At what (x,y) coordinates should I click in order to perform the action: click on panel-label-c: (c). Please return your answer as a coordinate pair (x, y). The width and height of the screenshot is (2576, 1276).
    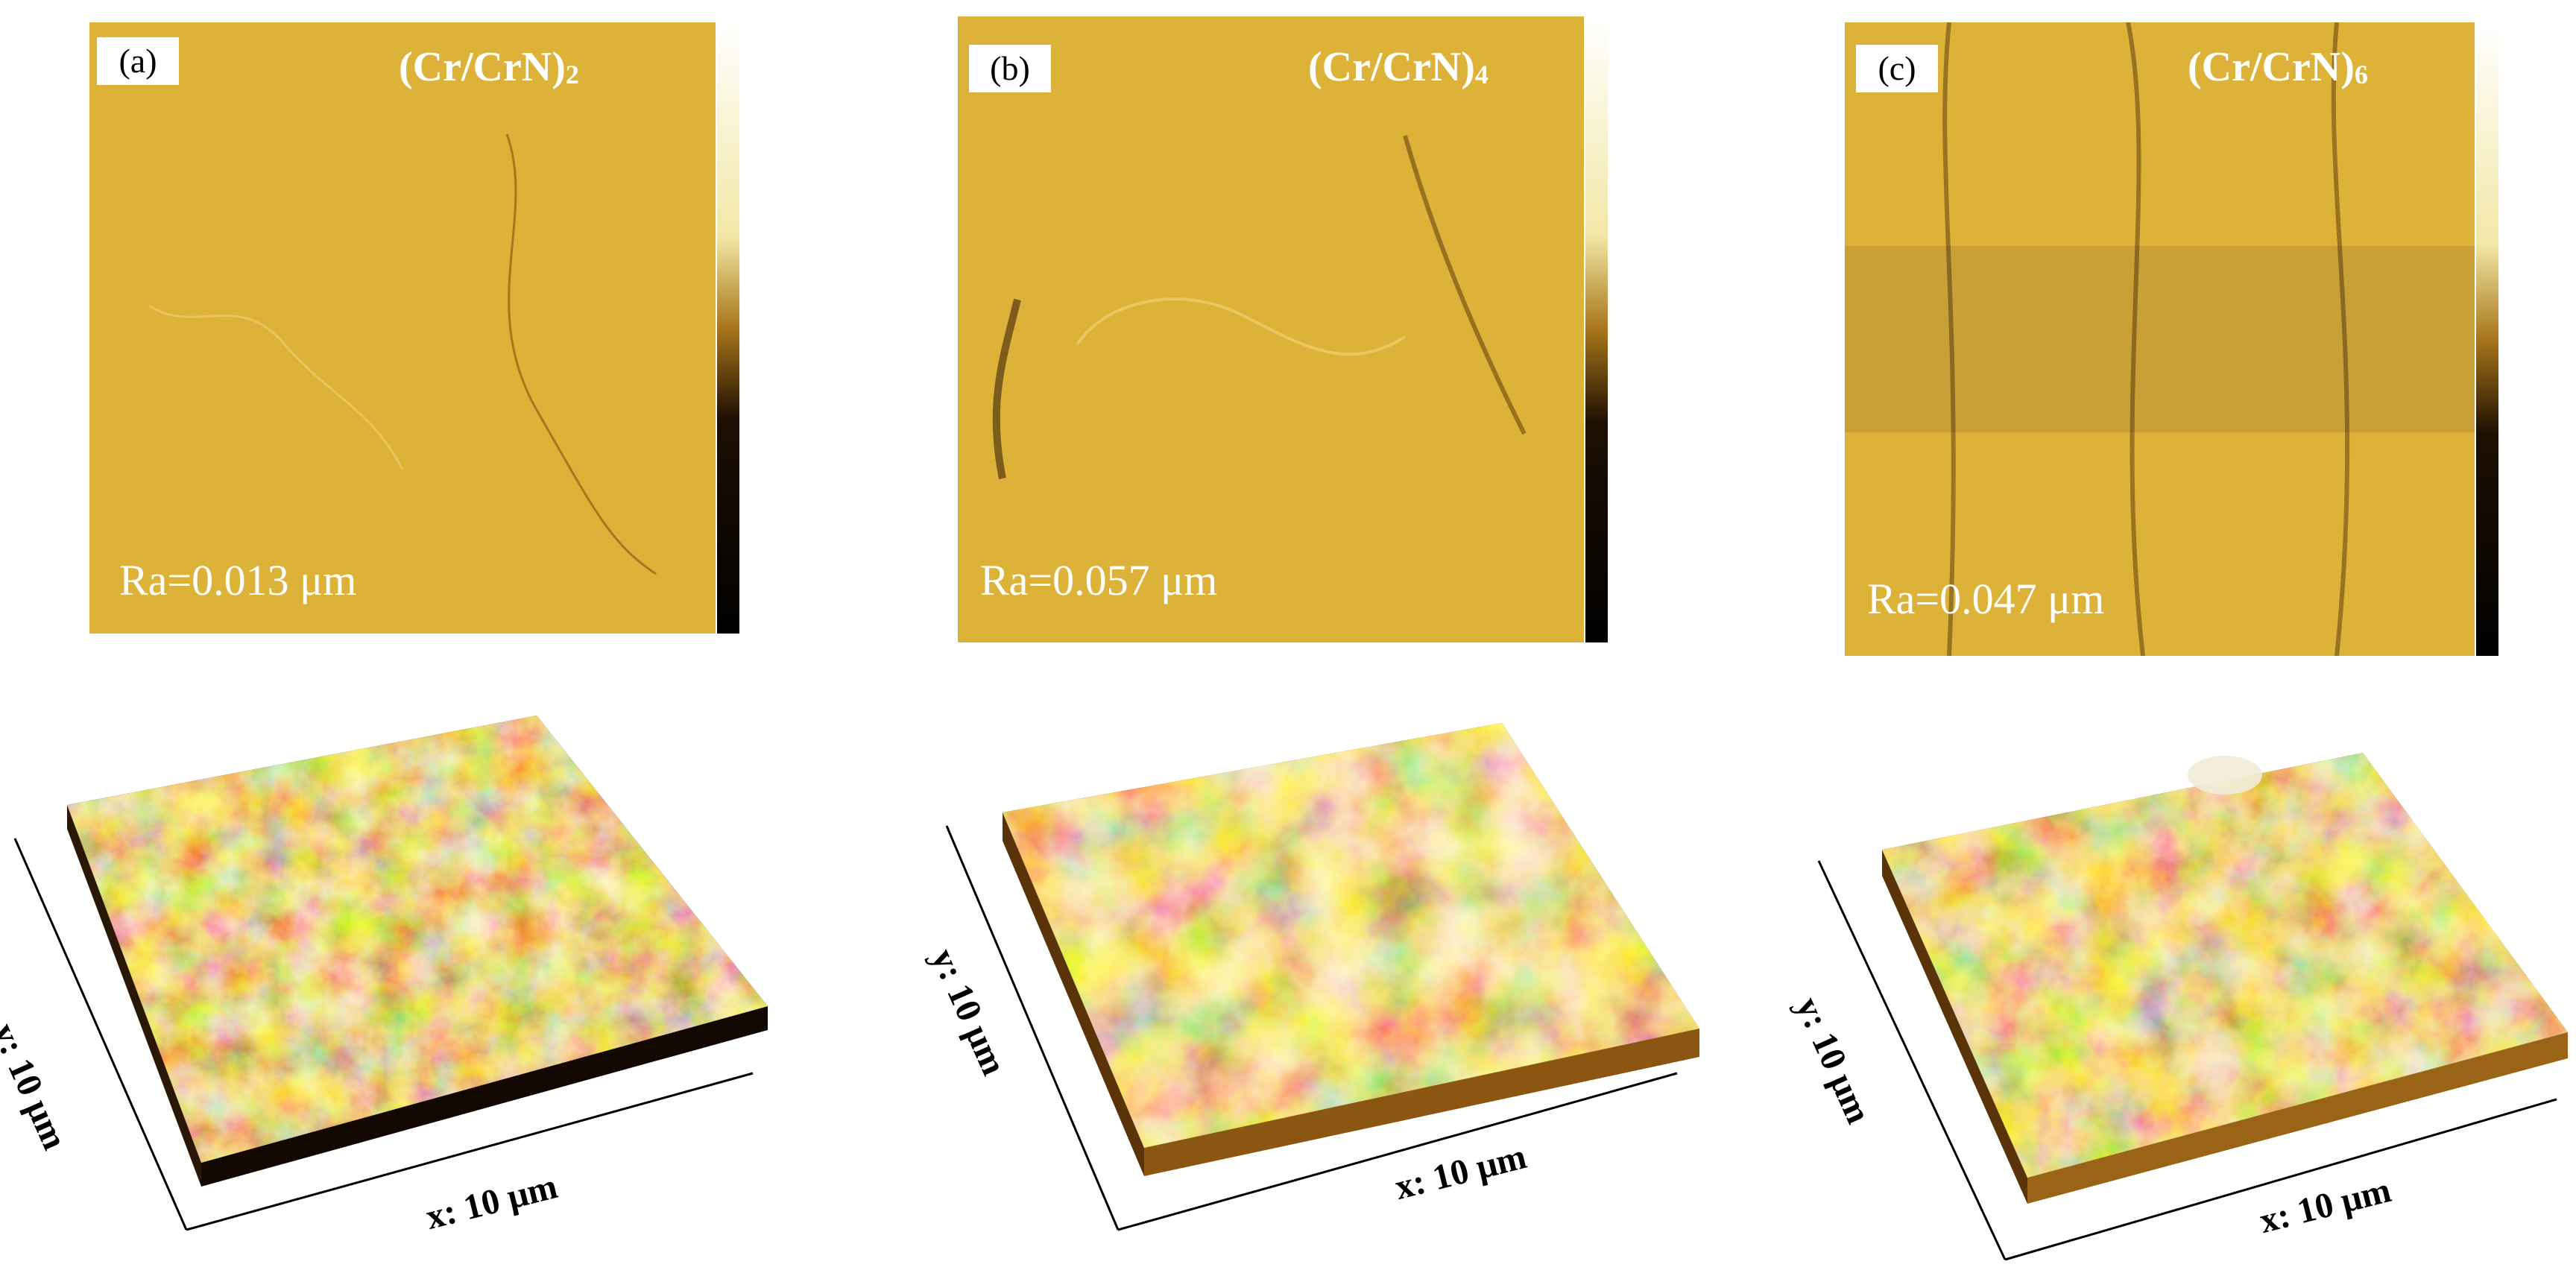
    Looking at the image, I should click on (1897, 68).